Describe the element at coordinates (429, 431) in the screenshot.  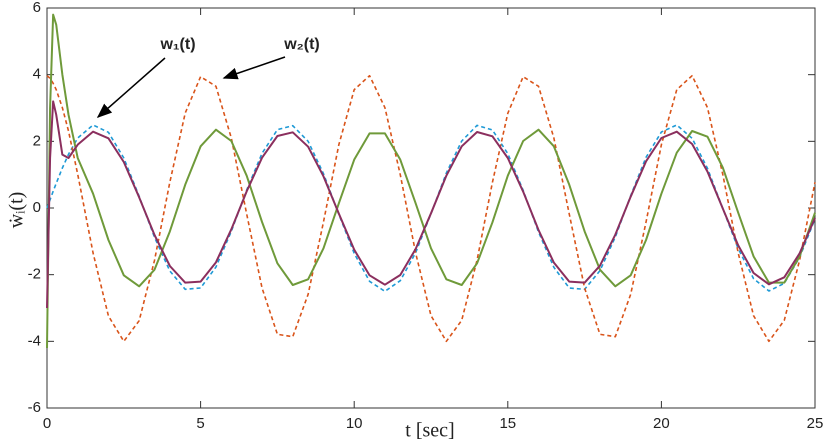
I see `x-axis-label: t [sec]` at that location.